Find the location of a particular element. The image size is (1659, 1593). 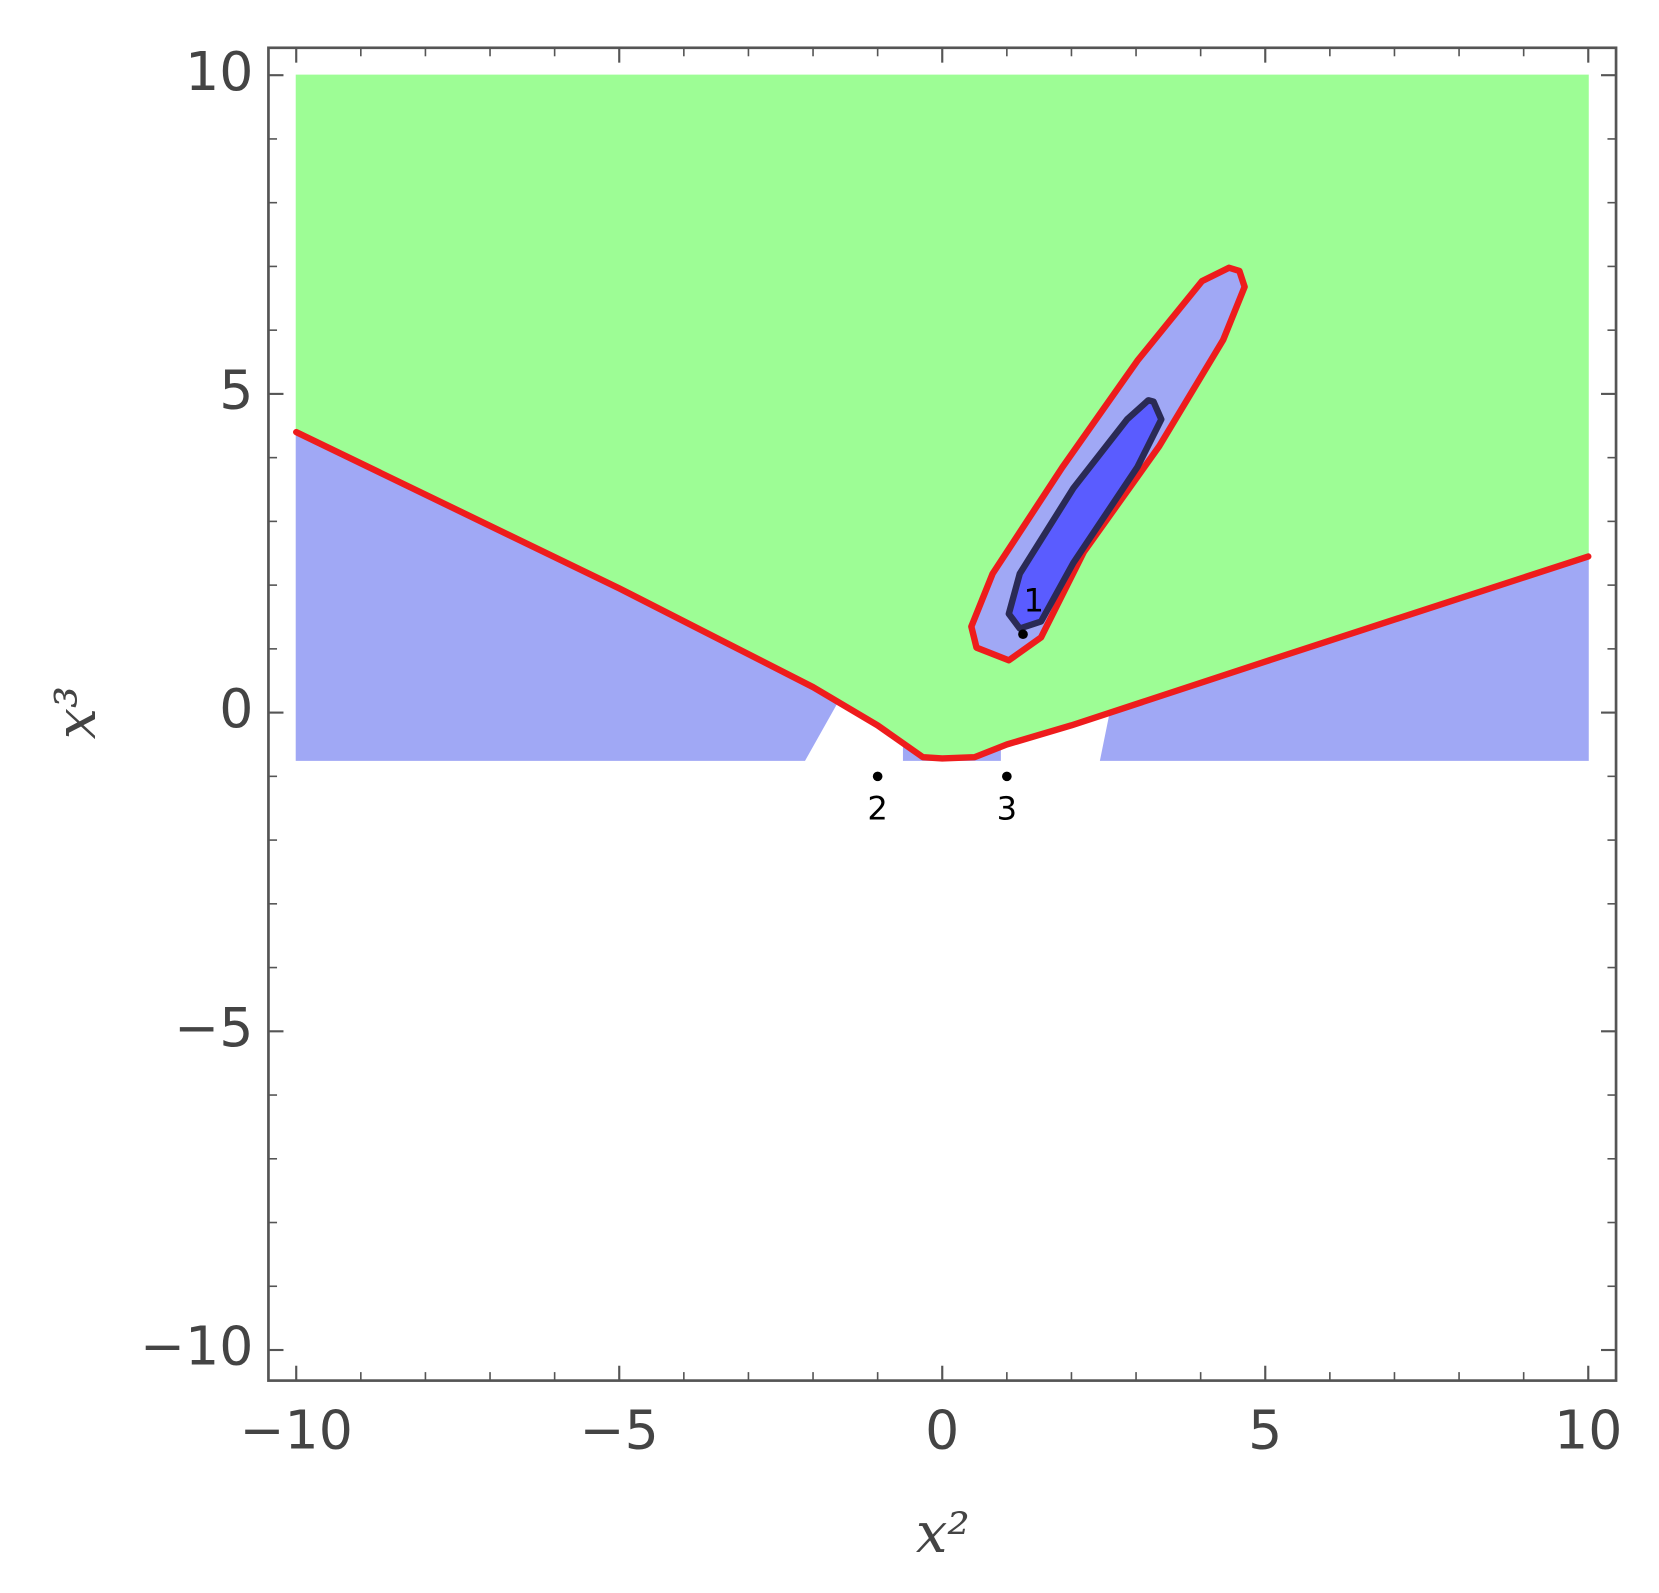

x-tick-label: 10 is located at coordinates (1588, 1430).